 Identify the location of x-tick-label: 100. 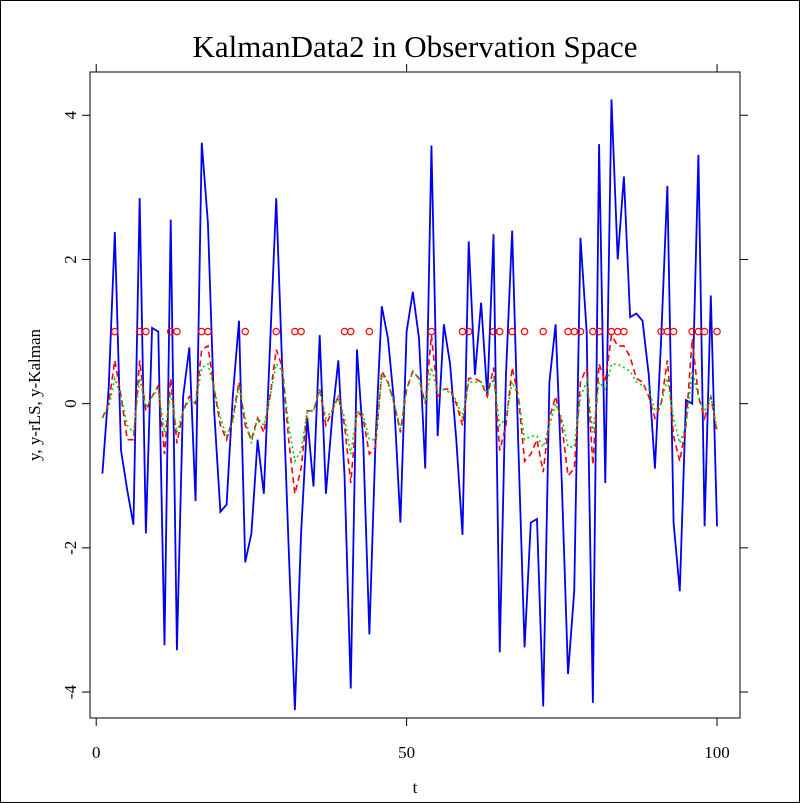
(717, 752).